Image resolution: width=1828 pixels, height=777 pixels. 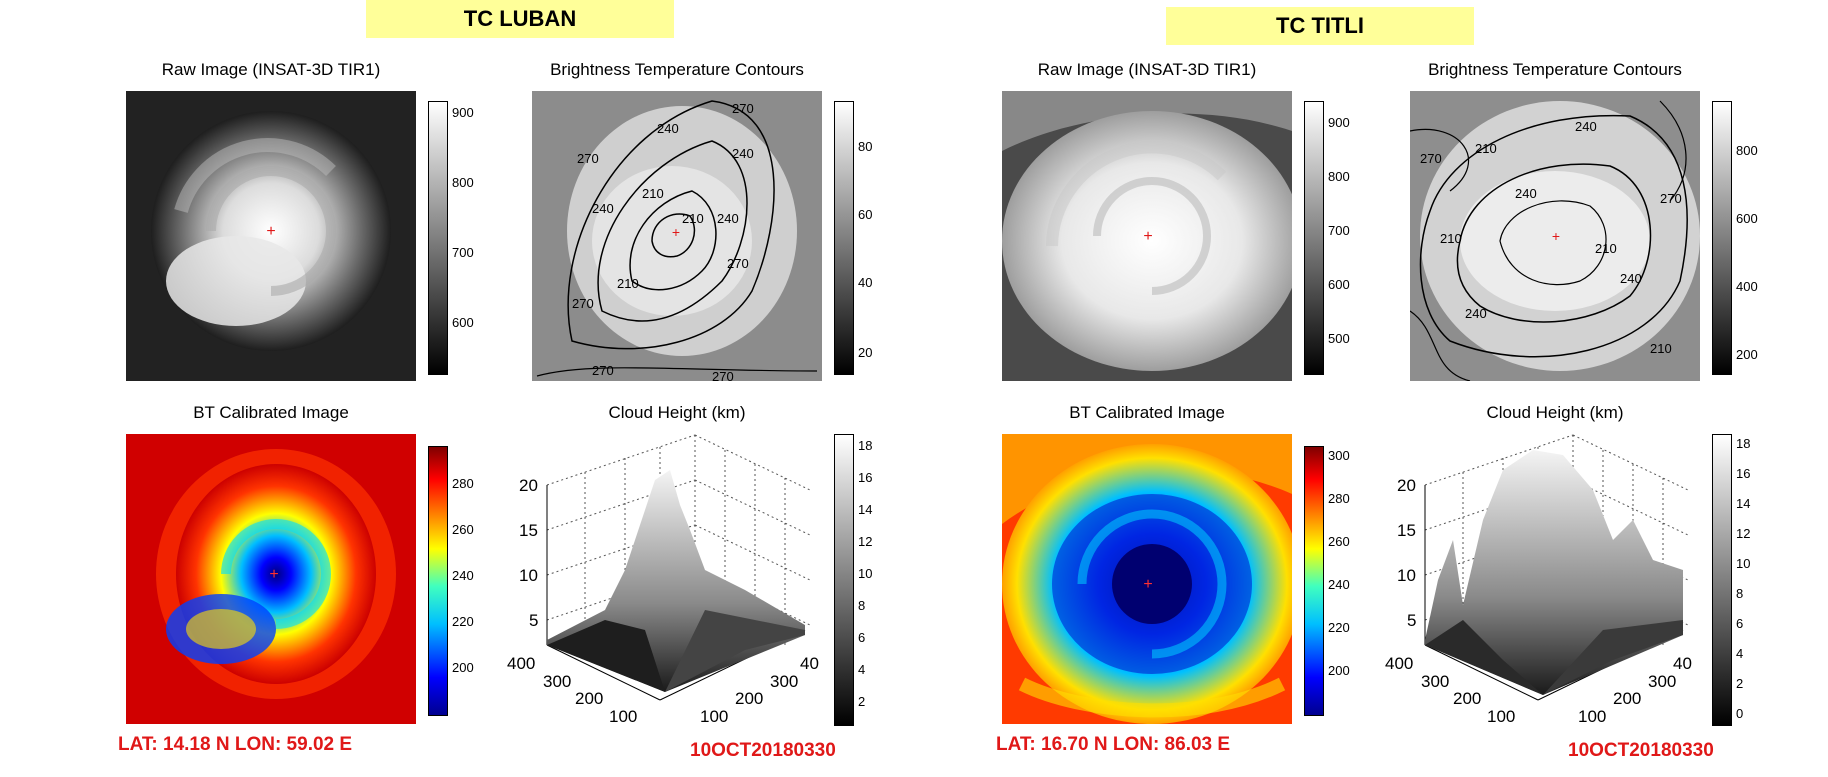 I want to click on contour-tick: 600, so click(x=1747, y=218).